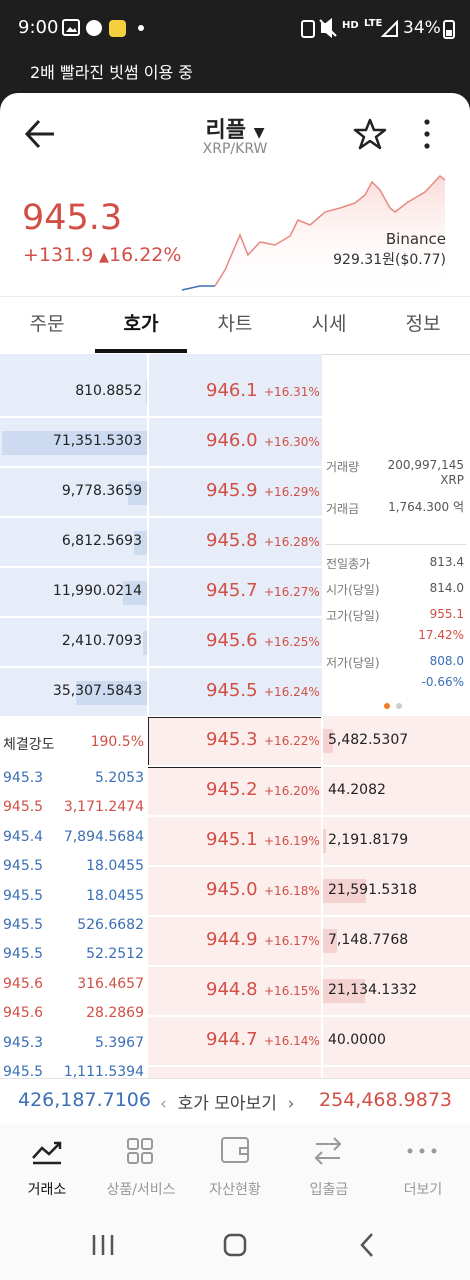 The image size is (470, 1280). What do you see at coordinates (119, 1042) in the screenshot?
I see `trade-volume: 5.3967` at bounding box center [119, 1042].